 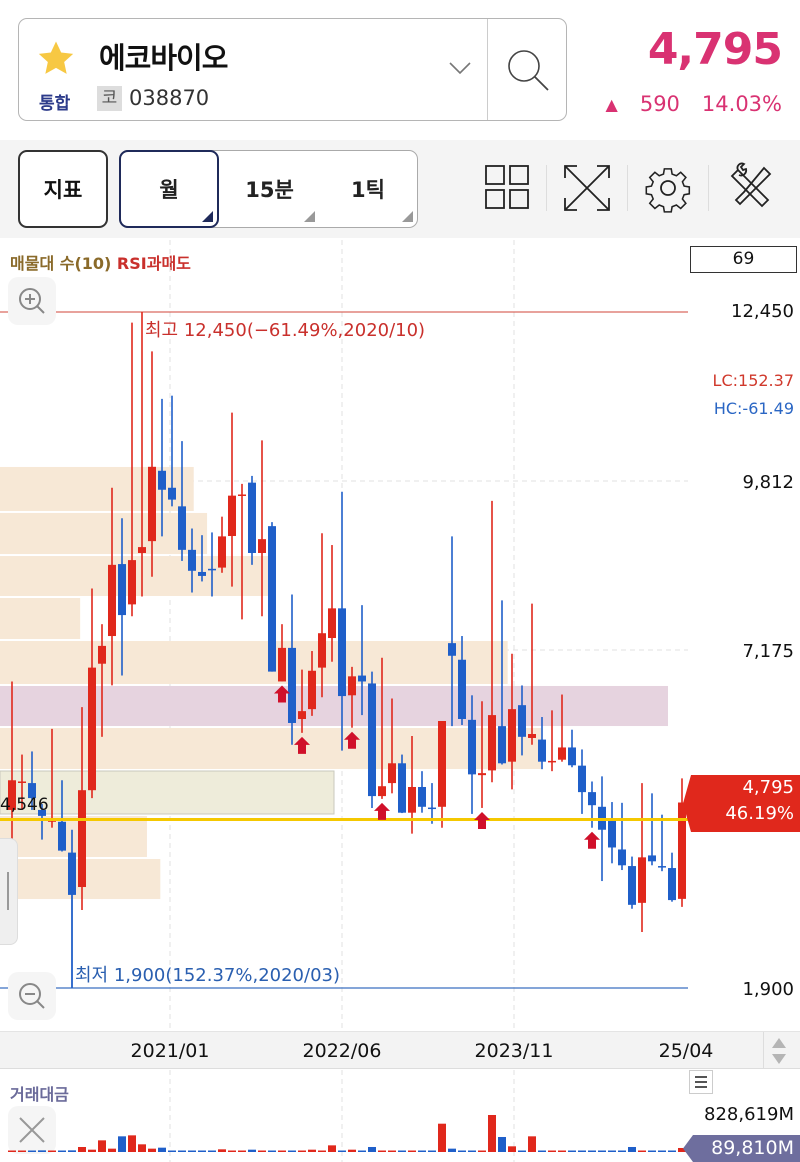 What do you see at coordinates (749, 1114) in the screenshot?
I see `volume-max-label: 828,619M` at bounding box center [749, 1114].